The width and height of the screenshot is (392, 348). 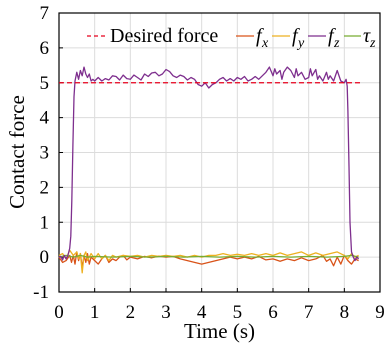 I want to click on y-tick-label: 3, so click(x=45, y=153).